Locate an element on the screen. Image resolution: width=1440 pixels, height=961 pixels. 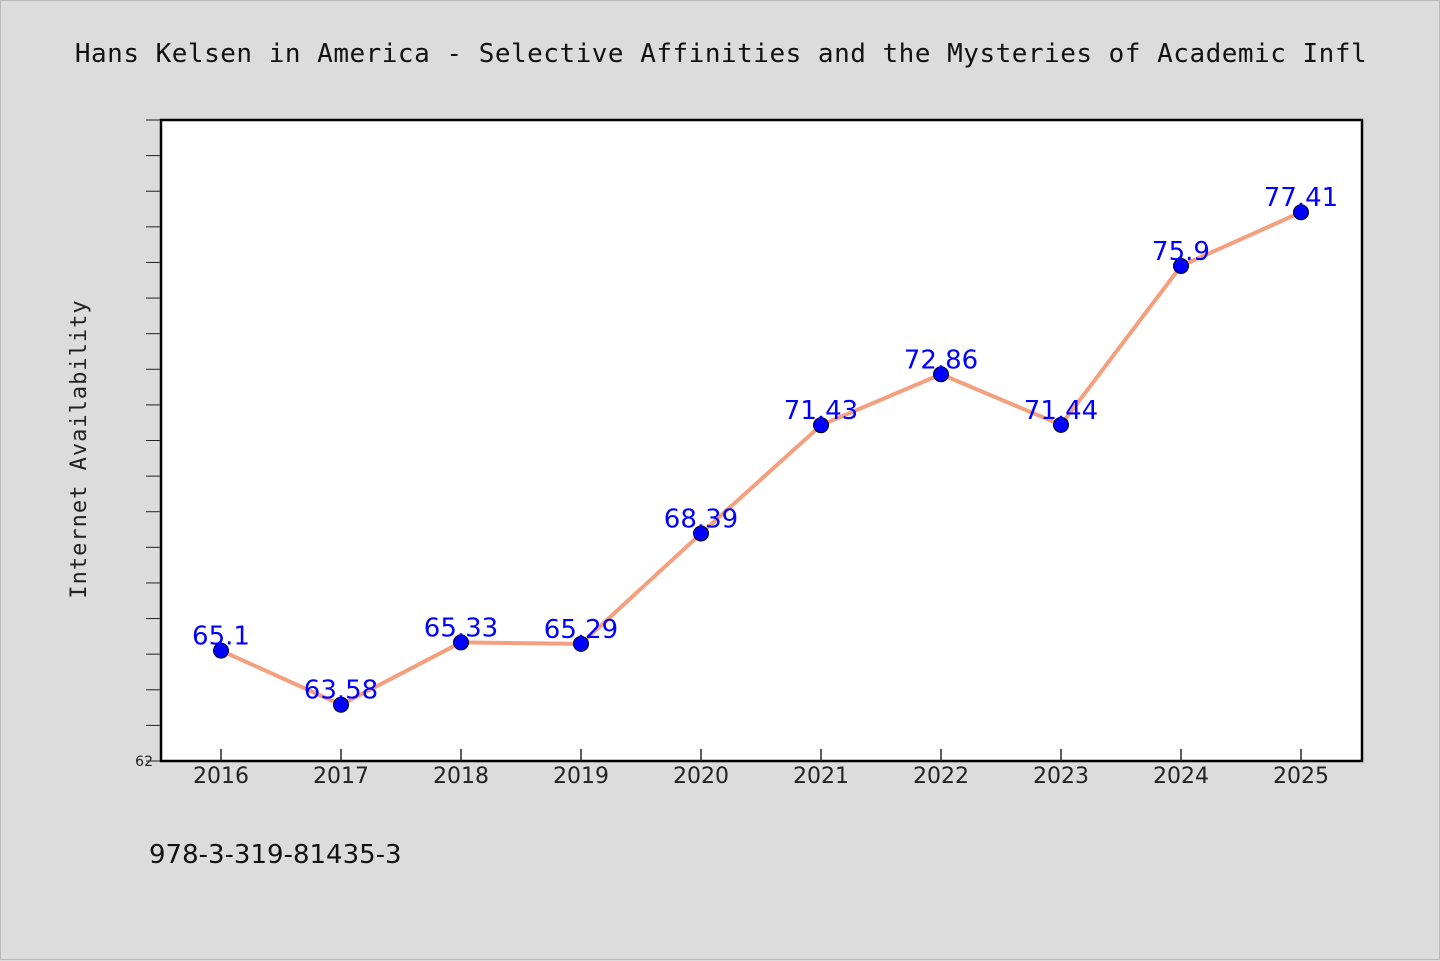
data-label: 65.1 is located at coordinates (221, 637).